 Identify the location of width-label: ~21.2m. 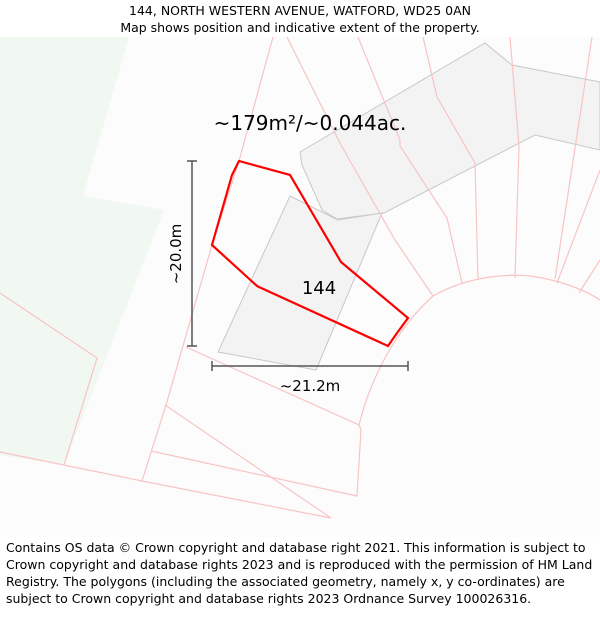
(310, 386).